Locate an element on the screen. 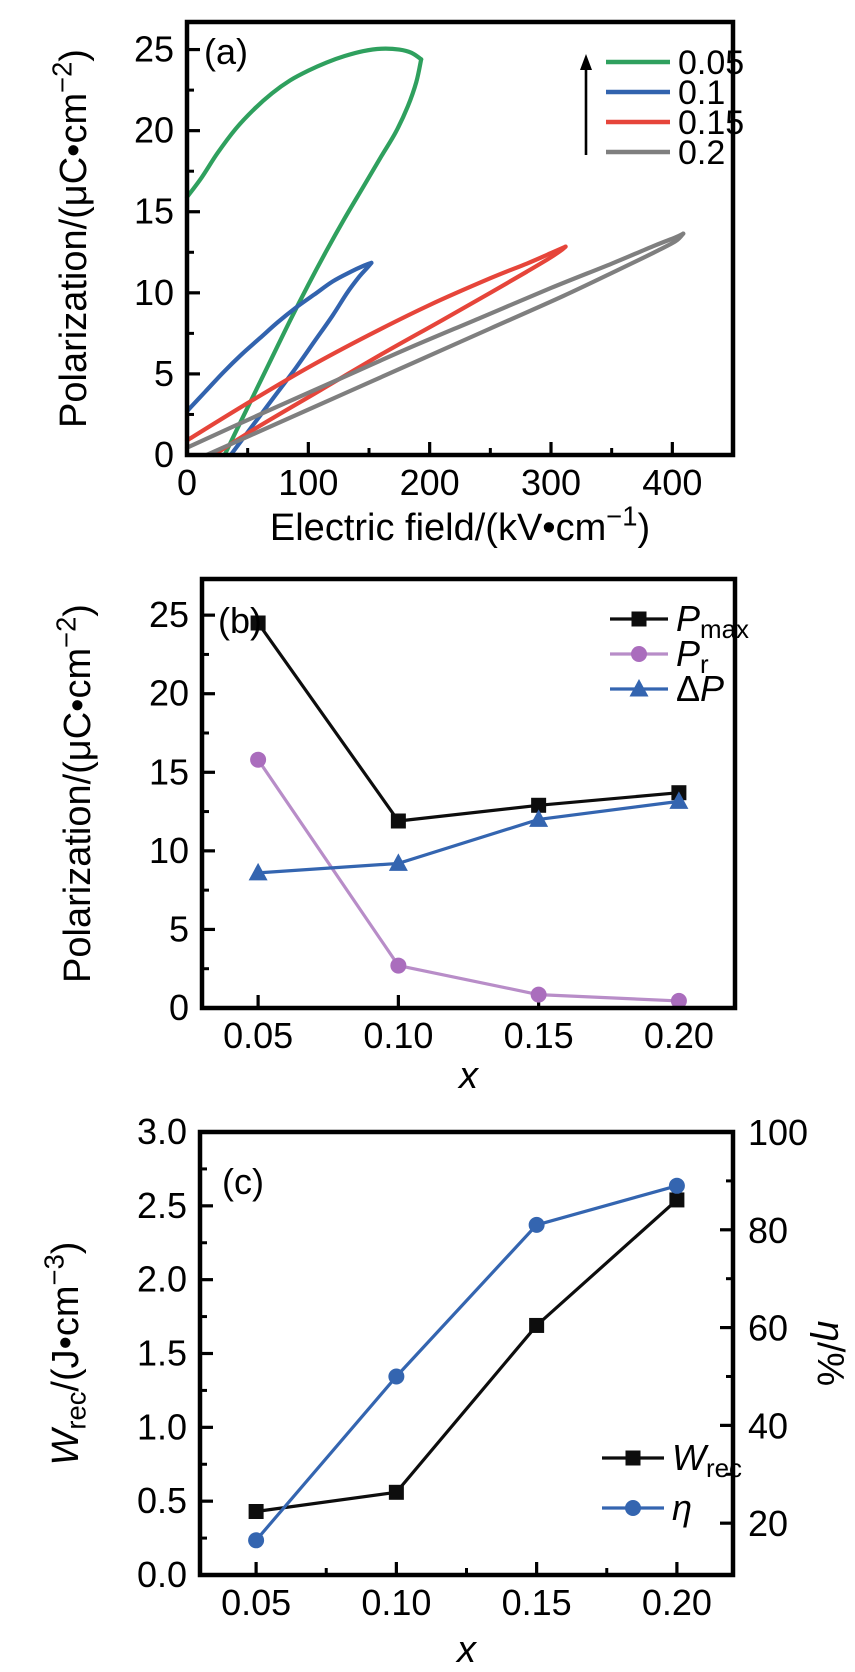 The image size is (855, 1672). up-arrow-icon is located at coordinates (586, 104).